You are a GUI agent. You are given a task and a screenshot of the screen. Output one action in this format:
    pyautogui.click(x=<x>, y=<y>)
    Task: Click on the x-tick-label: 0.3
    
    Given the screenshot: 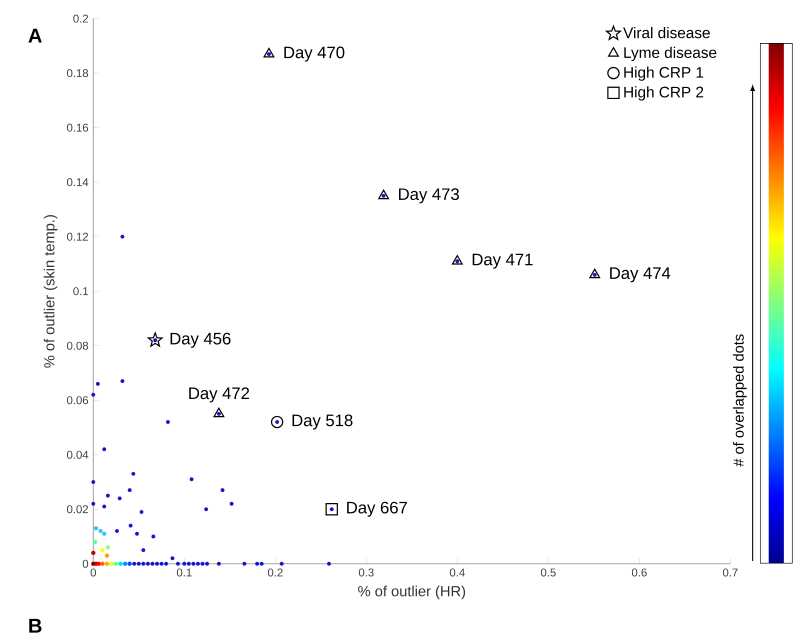 What is the action you would take?
    pyautogui.click(x=366, y=572)
    